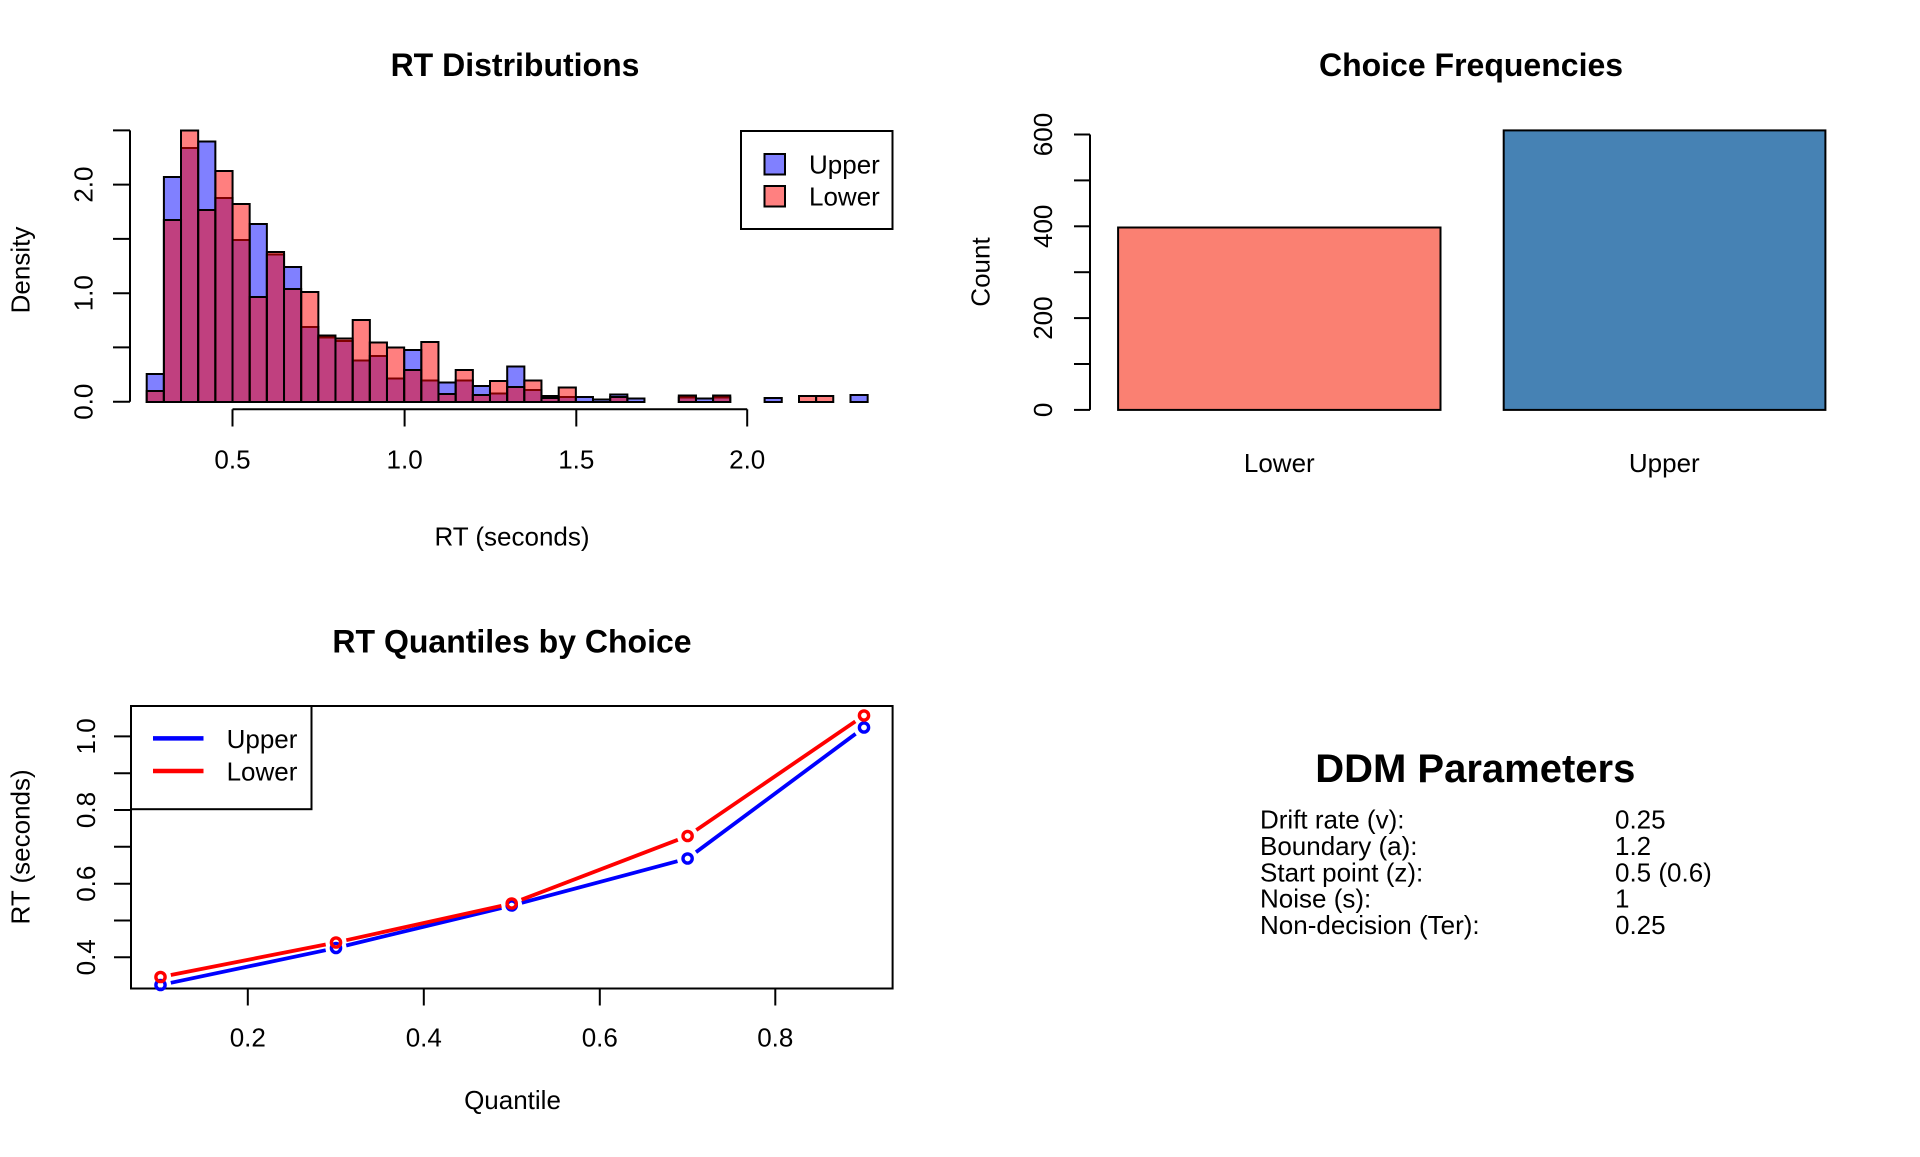 This screenshot has width=1920, height=1157. Describe the element at coordinates (1315, 898) in the screenshot. I see `svg-text: Noise (s):` at that location.